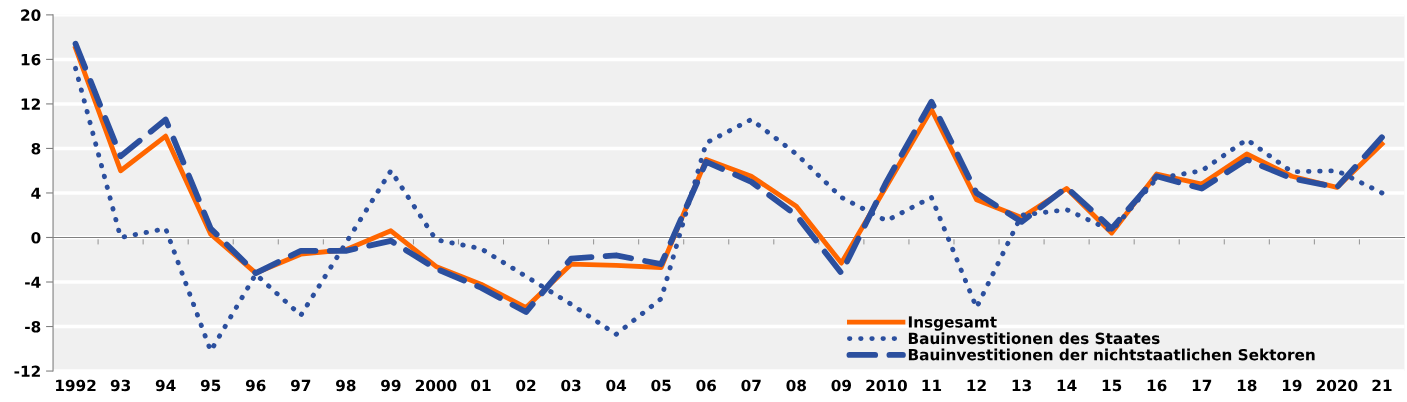 The width and height of the screenshot is (1407, 402). What do you see at coordinates (1034, 338) in the screenshot?
I see `legend-label: Bauinvestitionen des Staates` at bounding box center [1034, 338].